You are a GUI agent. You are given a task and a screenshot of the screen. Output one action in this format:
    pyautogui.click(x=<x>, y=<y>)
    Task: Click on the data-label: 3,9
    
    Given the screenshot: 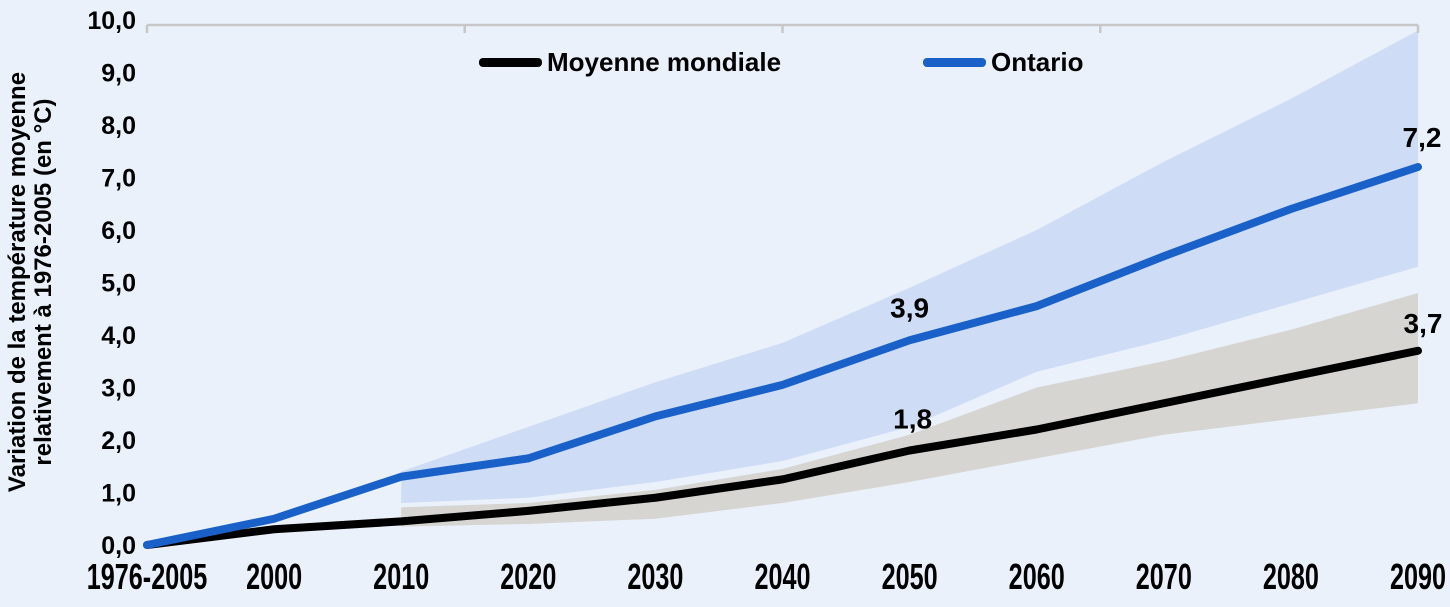 What is the action you would take?
    pyautogui.click(x=909, y=307)
    